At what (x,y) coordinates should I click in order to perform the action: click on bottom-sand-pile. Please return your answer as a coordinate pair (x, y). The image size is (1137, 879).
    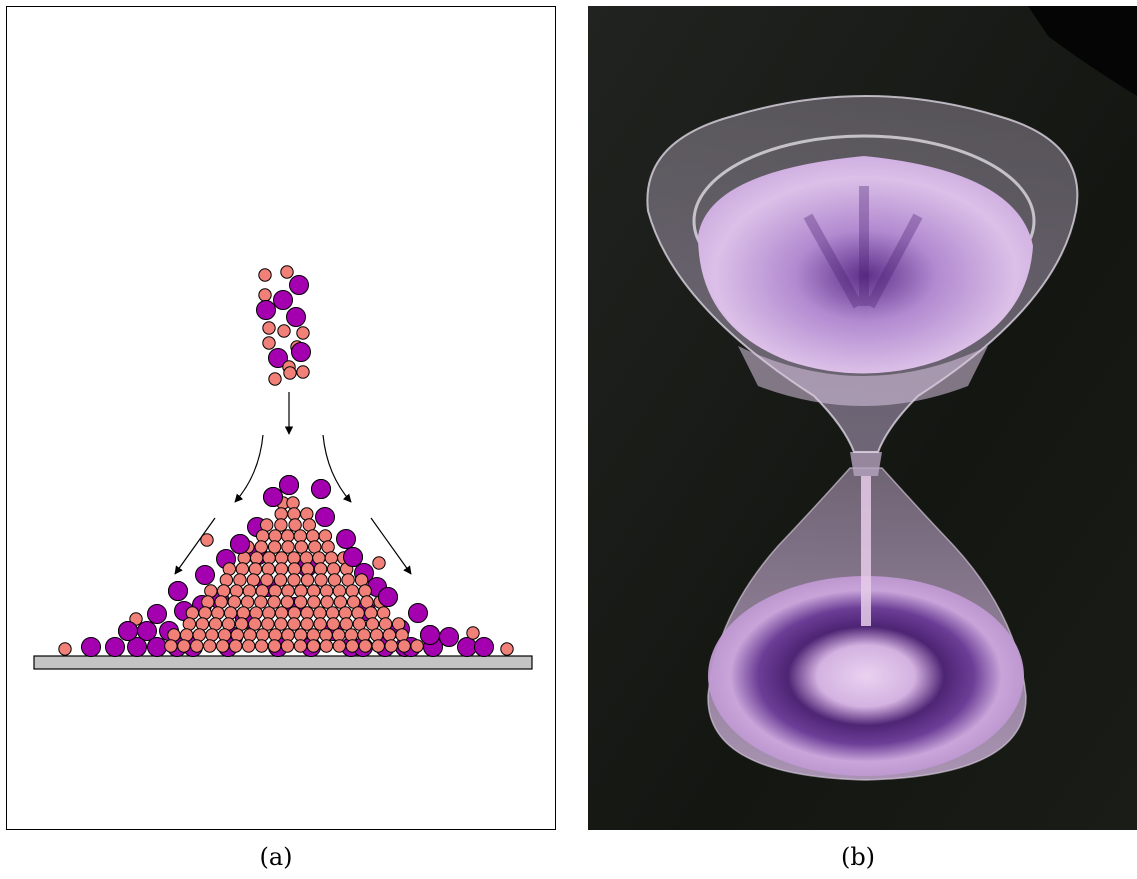
    Looking at the image, I should click on (866, 676).